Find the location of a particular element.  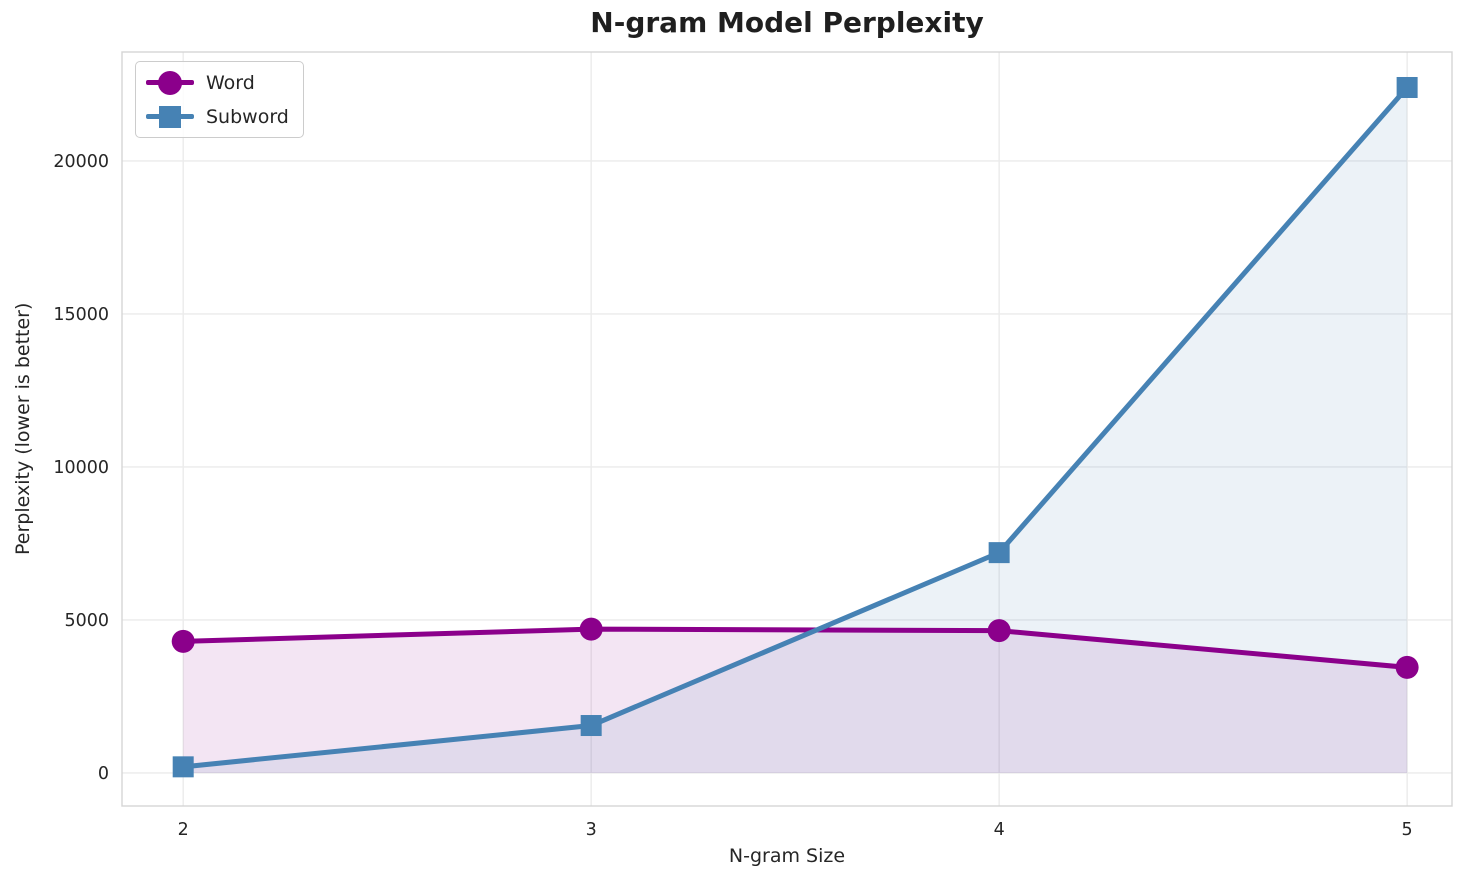

y-tick-label: 0 is located at coordinates (103, 774).